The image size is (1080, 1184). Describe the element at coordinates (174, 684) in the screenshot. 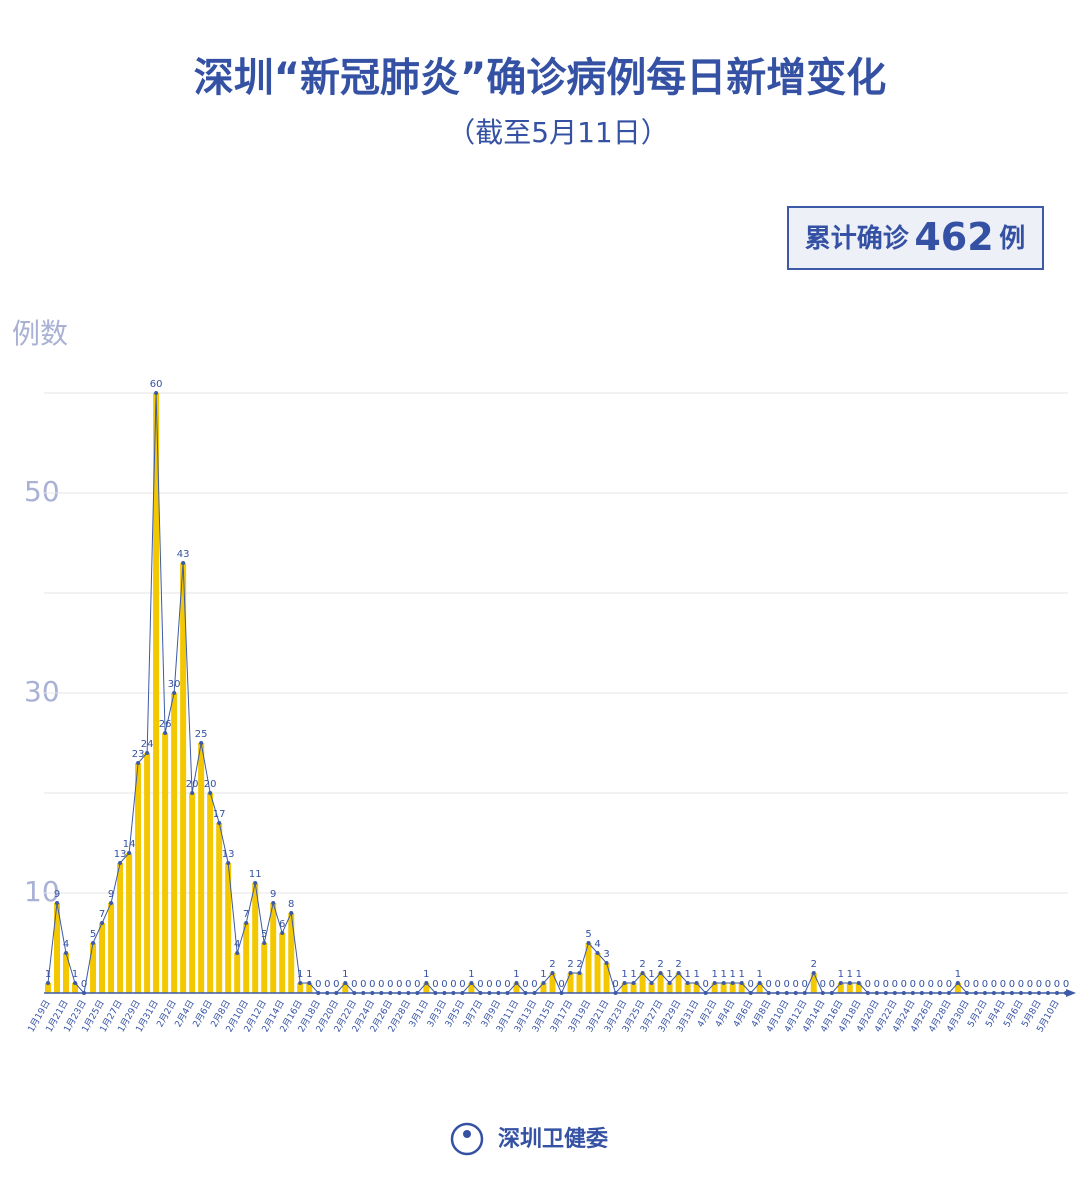

I see `data-label: 30` at that location.